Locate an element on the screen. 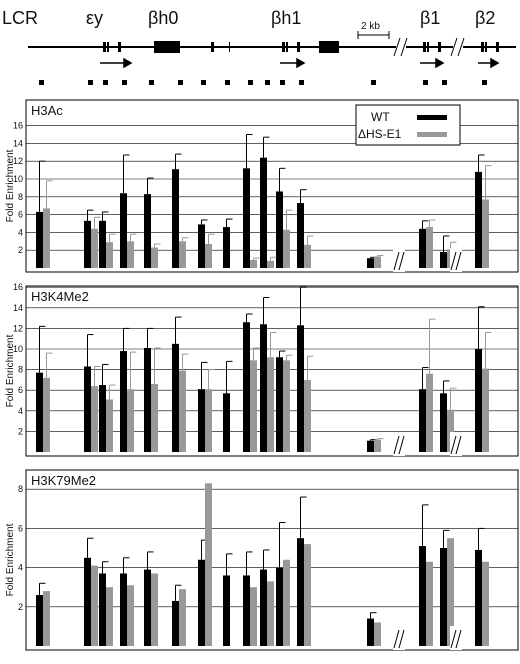 The width and height of the screenshot is (520, 664). amplicon-markers is located at coordinates (263, 82).